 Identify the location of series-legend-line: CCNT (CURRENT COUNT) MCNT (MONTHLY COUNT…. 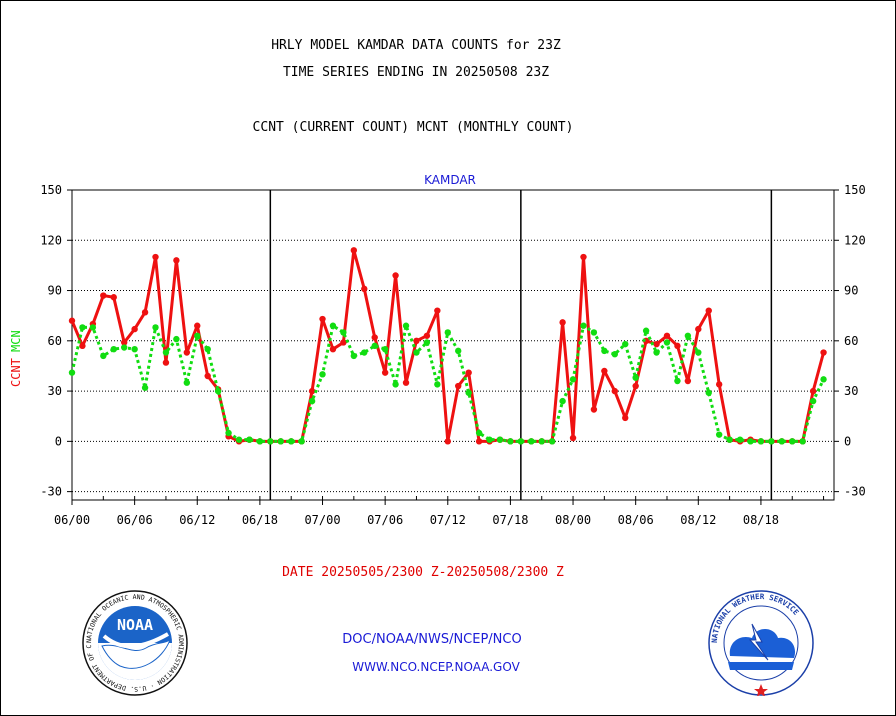
(413, 127).